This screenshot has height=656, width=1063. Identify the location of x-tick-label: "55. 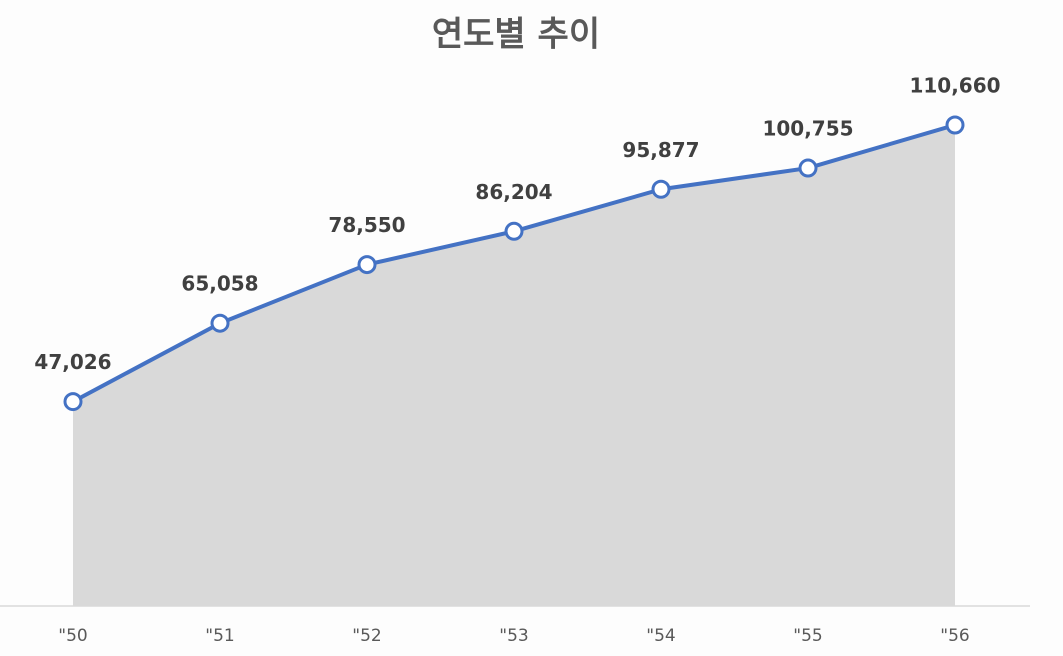
(807, 636).